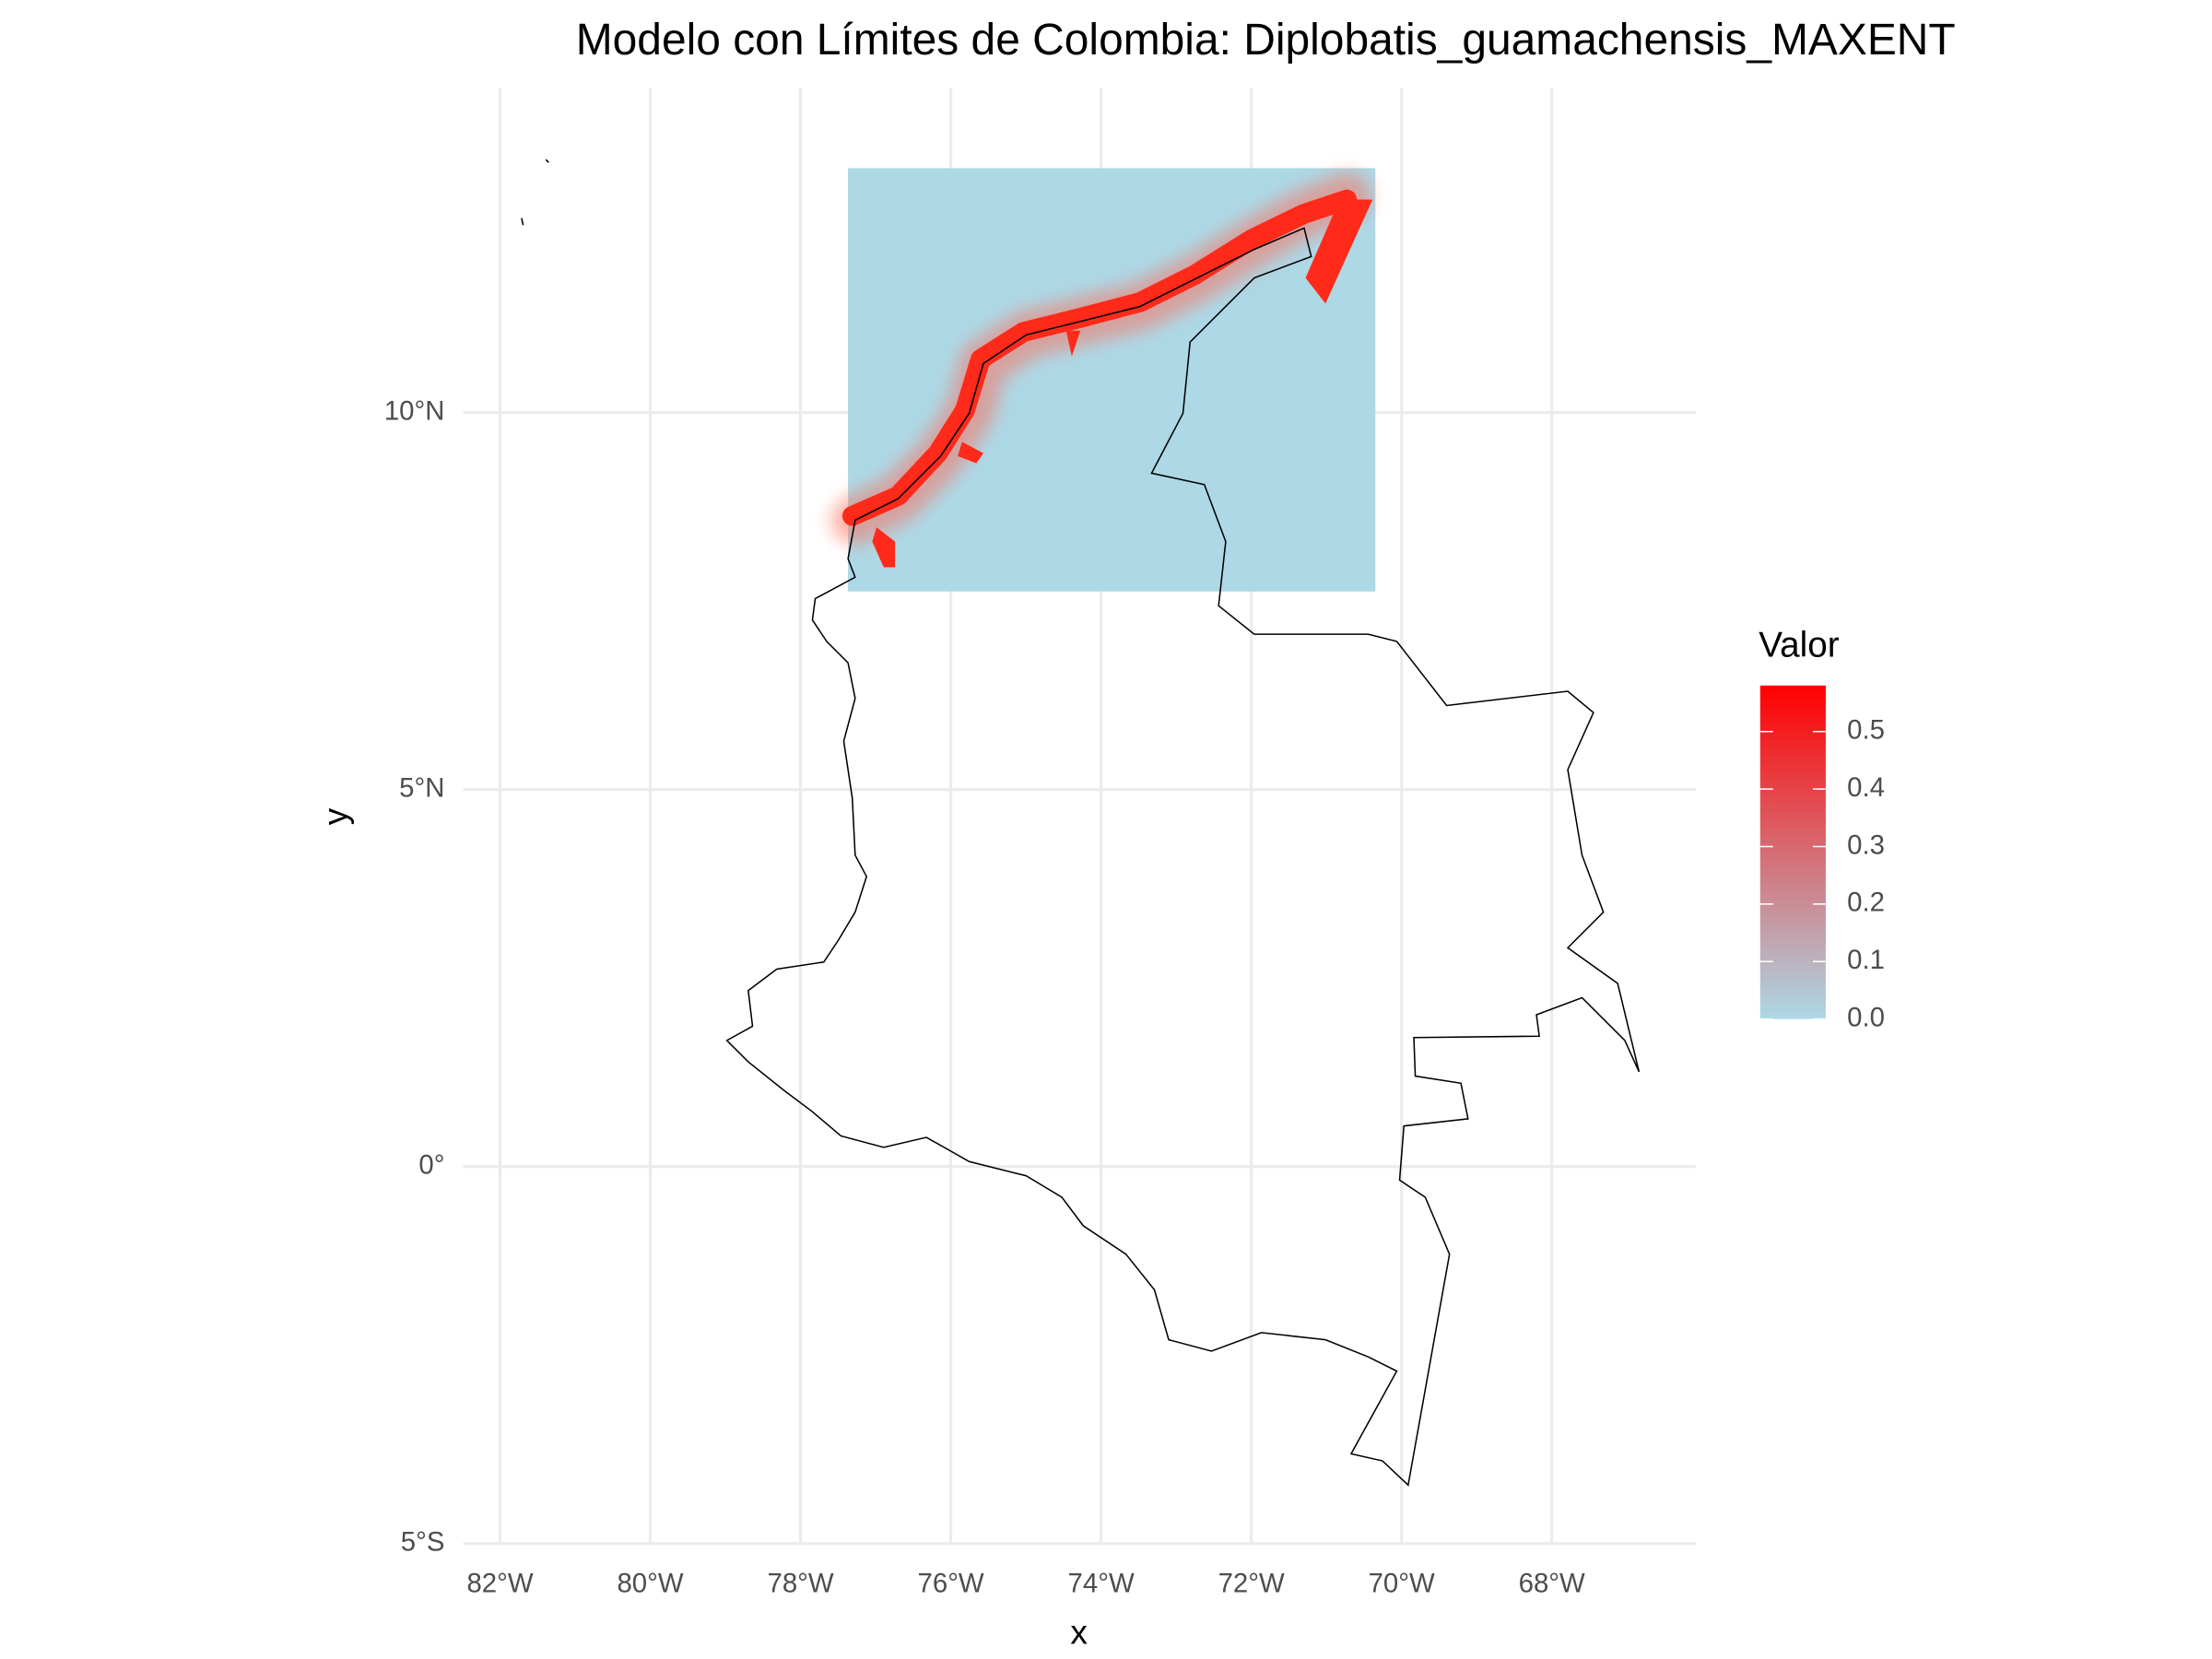 The height and width of the screenshot is (1659, 2212). I want to click on legend-tick-label: 0.3, so click(1866, 845).